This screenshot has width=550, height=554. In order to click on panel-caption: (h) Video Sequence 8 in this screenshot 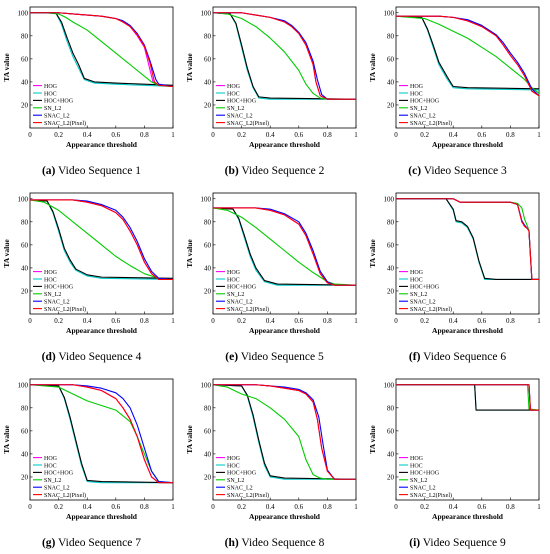, I will do `click(274, 545)`.